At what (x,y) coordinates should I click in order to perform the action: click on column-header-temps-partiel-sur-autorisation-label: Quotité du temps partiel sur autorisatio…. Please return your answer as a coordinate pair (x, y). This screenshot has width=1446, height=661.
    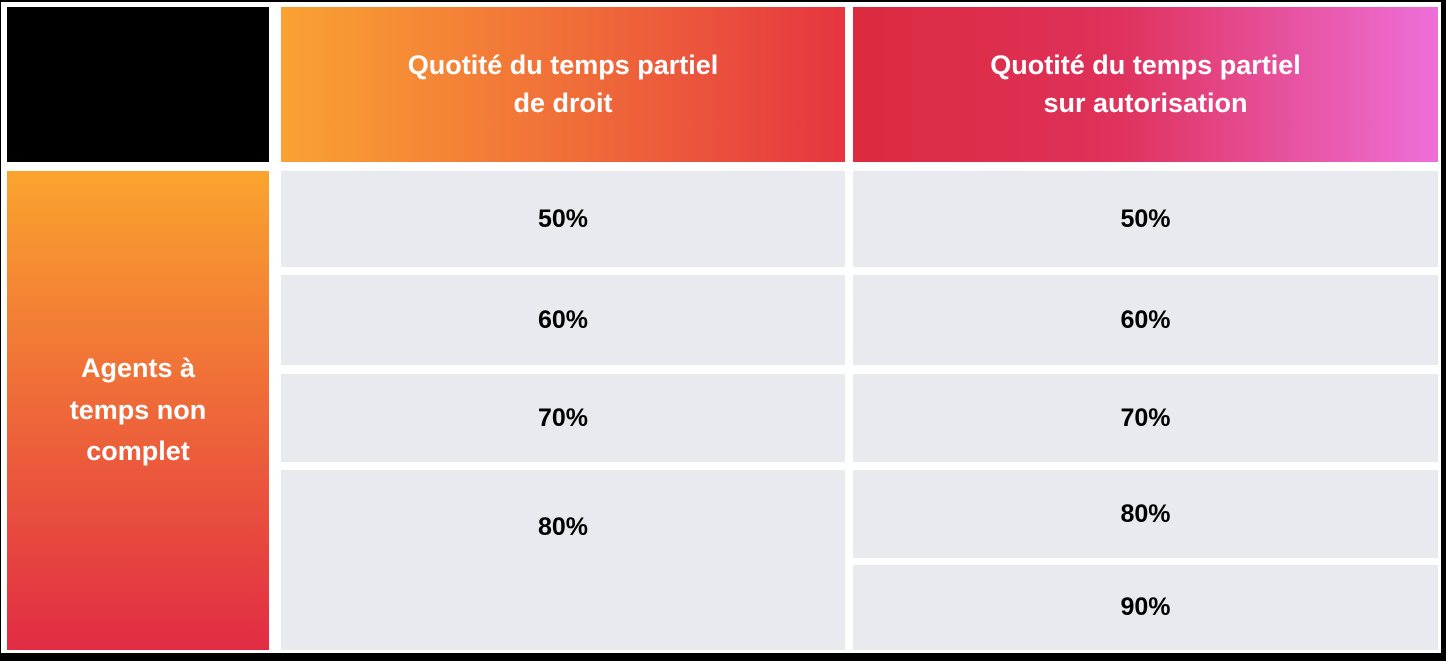
    Looking at the image, I should click on (1145, 83).